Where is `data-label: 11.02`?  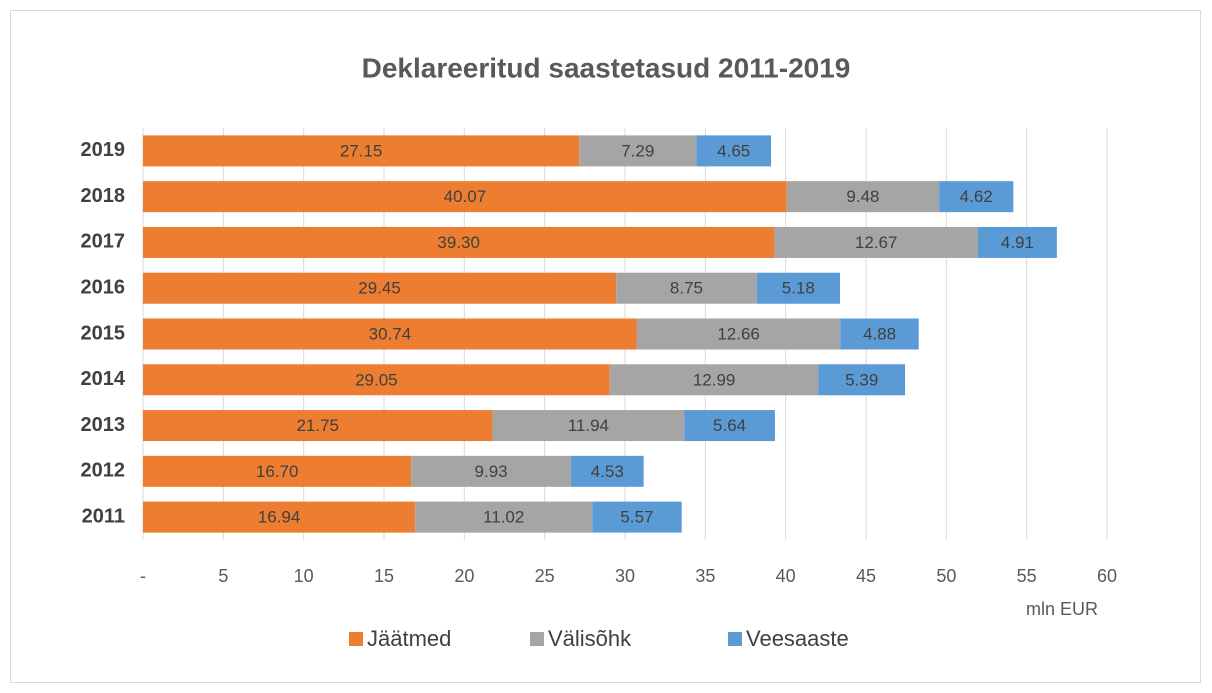
data-label: 11.02 is located at coordinates (503, 517).